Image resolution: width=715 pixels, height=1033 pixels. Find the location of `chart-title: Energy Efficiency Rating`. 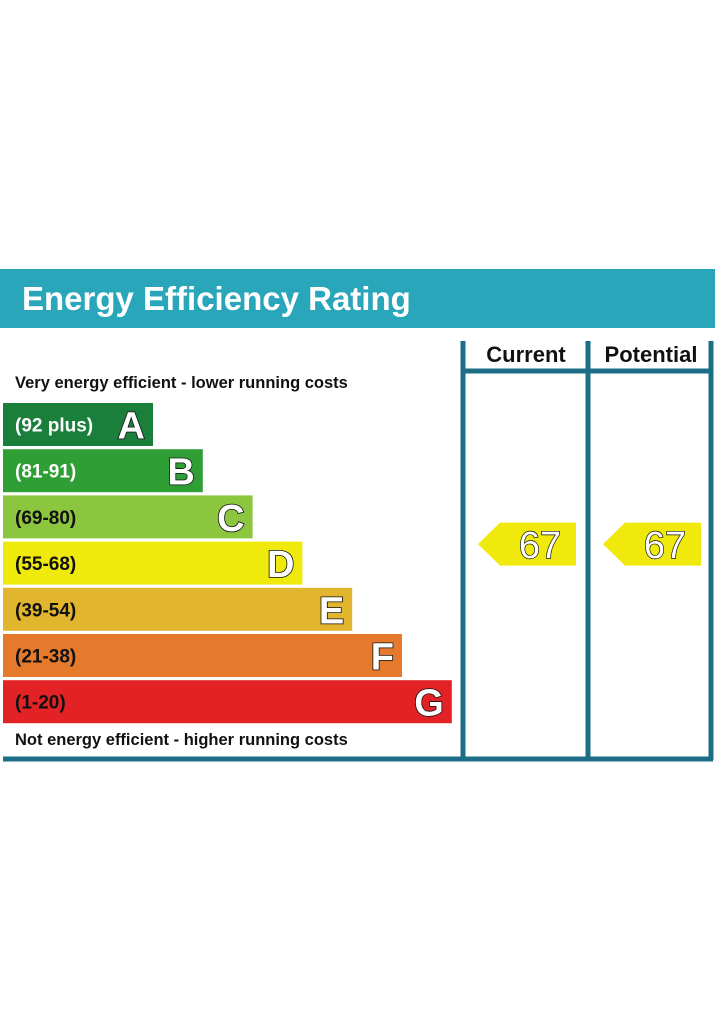

chart-title: Energy Efficiency Rating is located at coordinates (216, 298).